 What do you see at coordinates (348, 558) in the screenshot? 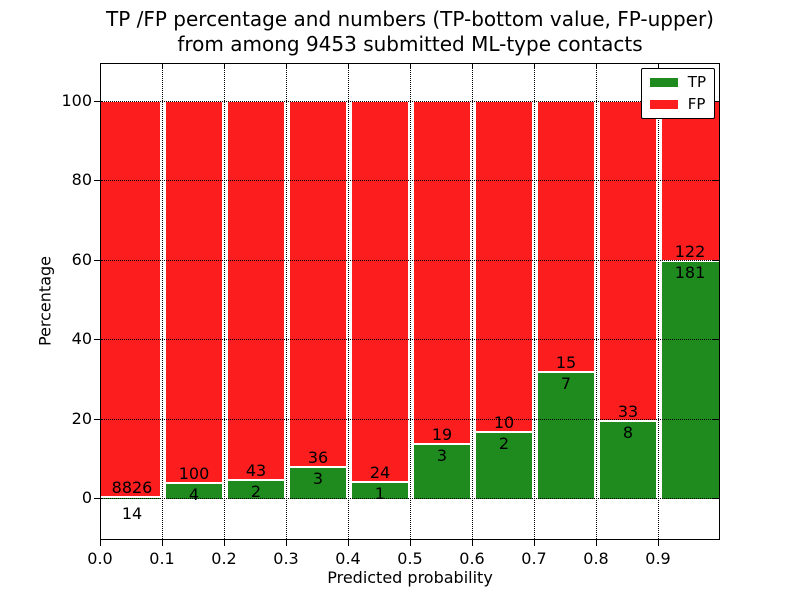
I see `x-tick-label: 0.4` at bounding box center [348, 558].